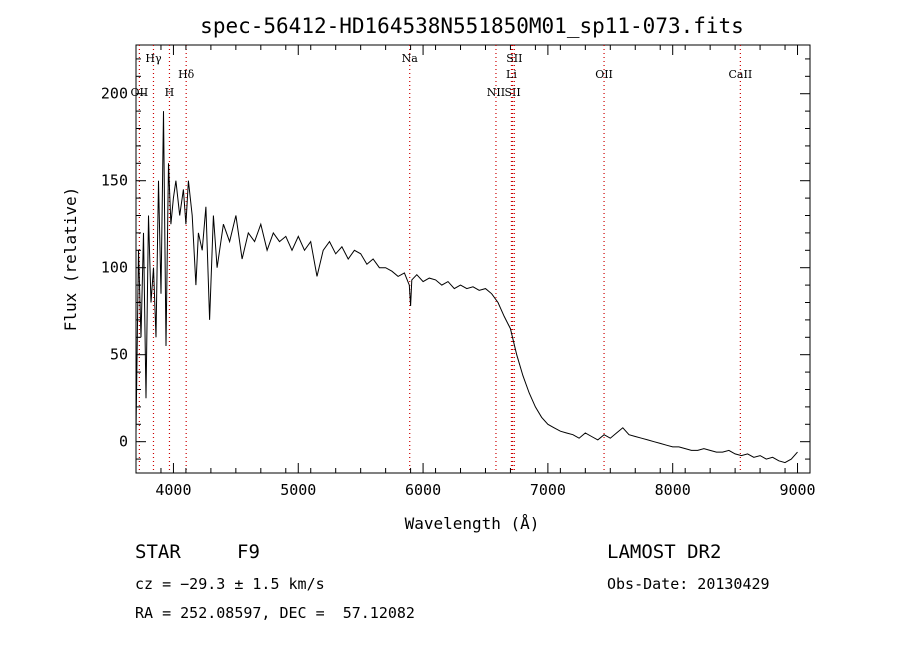 This screenshot has width=900, height=650. I want to click on x-tick-label: 7000, so click(548, 490).